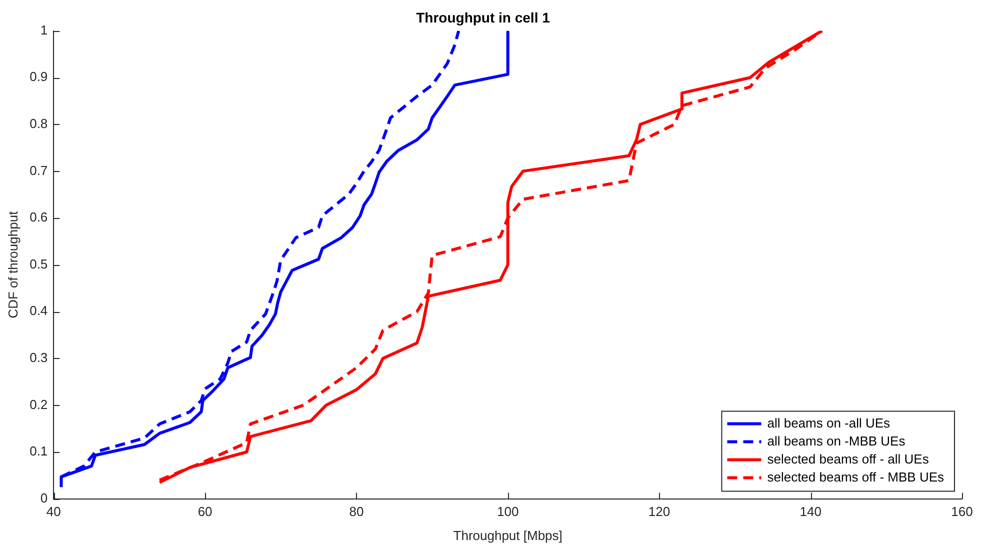 The width and height of the screenshot is (982, 550). I want to click on x-tick-label: 140, so click(811, 512).